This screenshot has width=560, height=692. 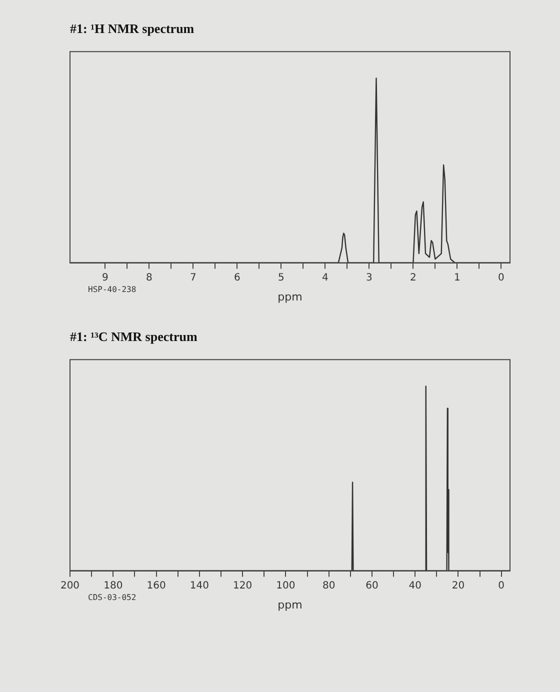 I want to click on x-tick-label: 160, so click(x=156, y=586).